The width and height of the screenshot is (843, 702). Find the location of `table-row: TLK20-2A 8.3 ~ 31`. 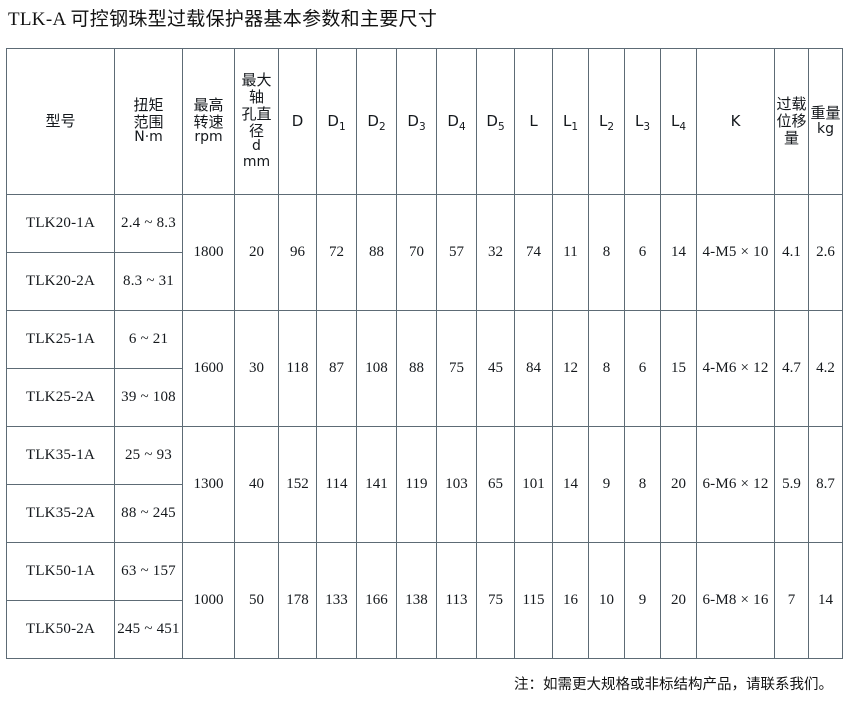

table-row: TLK20-2A 8.3 ~ 31 is located at coordinates (424, 281).